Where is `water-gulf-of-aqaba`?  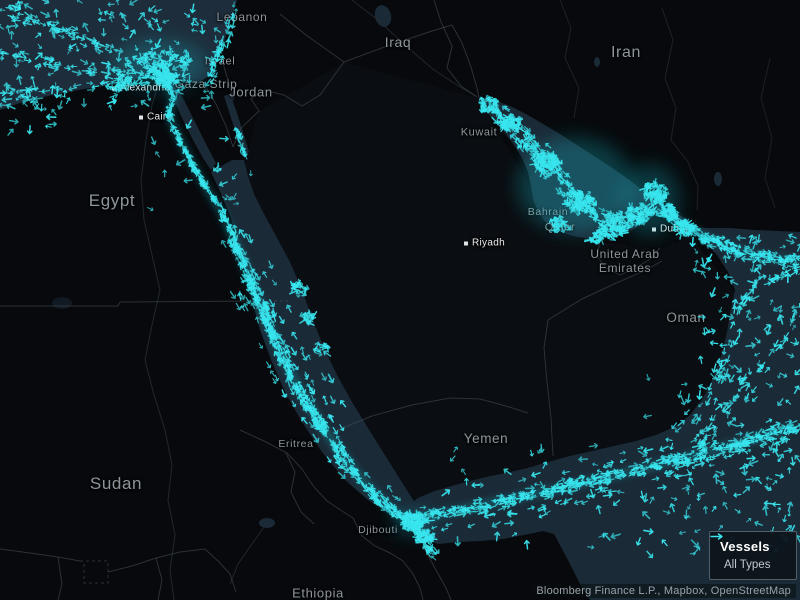
water-gulf-of-aqaba is located at coordinates (236, 126).